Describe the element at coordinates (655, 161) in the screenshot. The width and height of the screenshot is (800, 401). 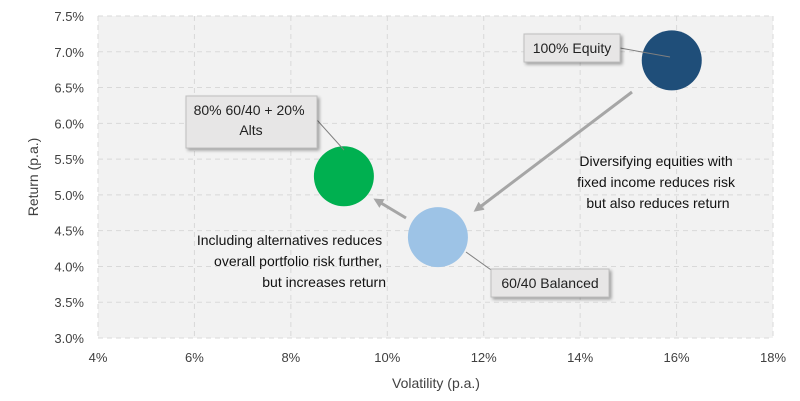
I see `annotation-diversifying-line-1: Diversifying equities with` at that location.